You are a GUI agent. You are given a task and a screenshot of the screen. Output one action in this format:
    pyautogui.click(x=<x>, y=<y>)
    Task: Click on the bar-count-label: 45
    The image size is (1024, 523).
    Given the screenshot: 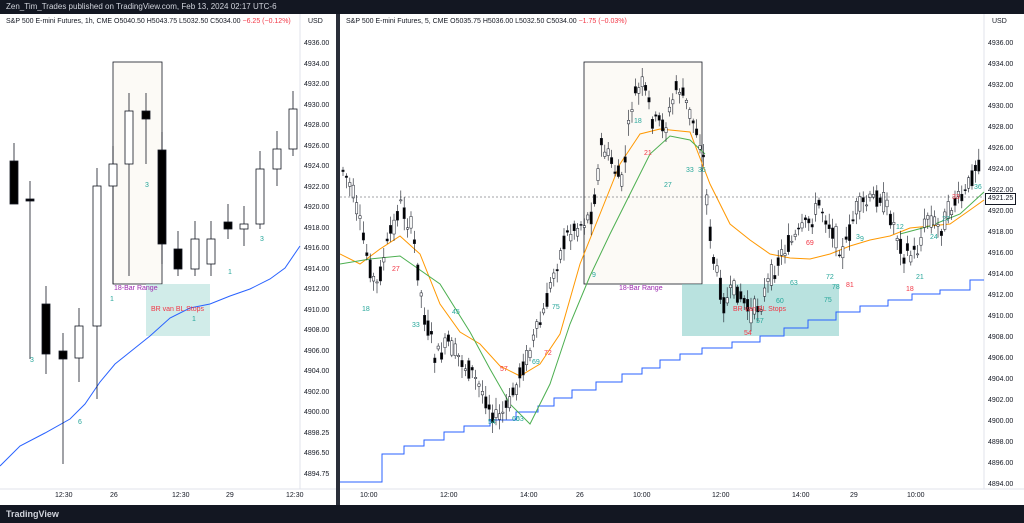 What is the action you would take?
    pyautogui.click(x=456, y=312)
    